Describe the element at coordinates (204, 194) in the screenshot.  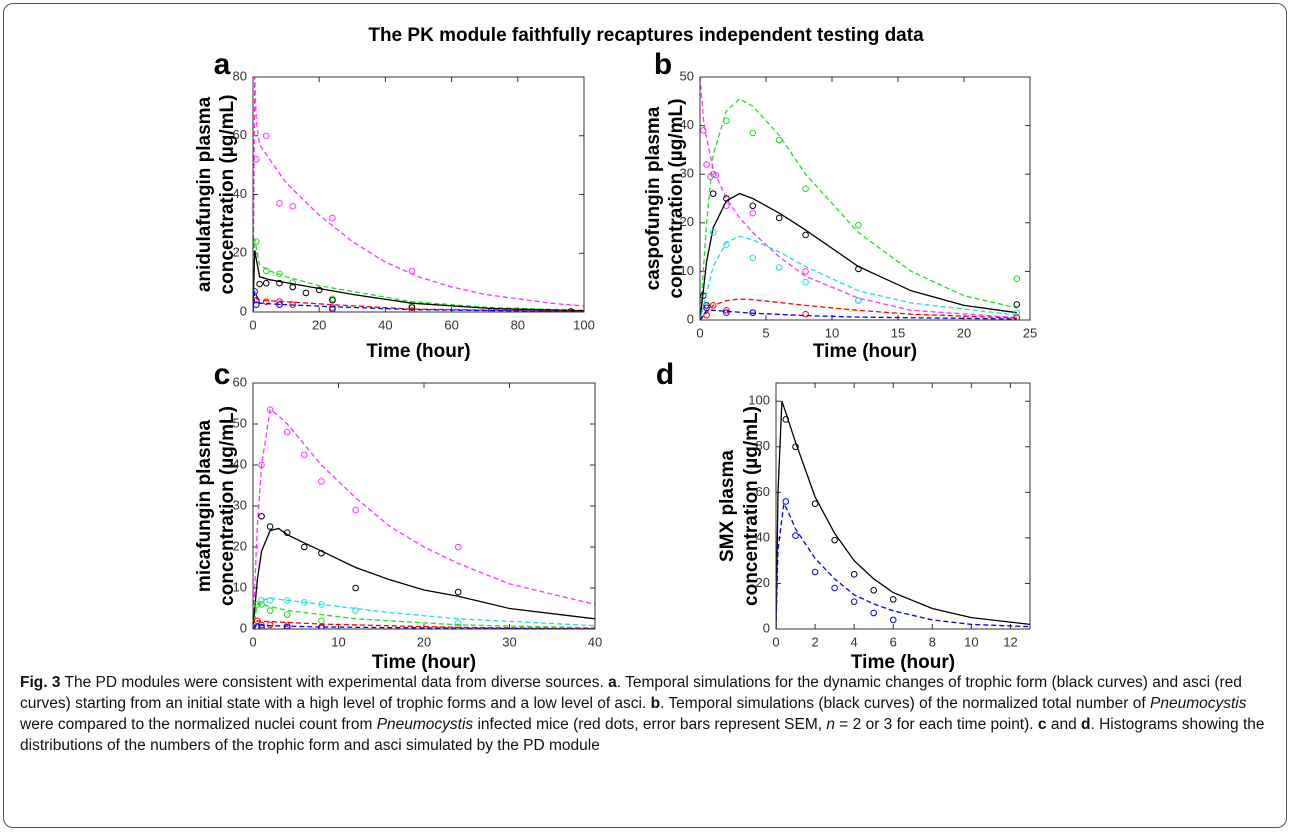
I see `y-axis-label: anidulafungin plasma` at that location.